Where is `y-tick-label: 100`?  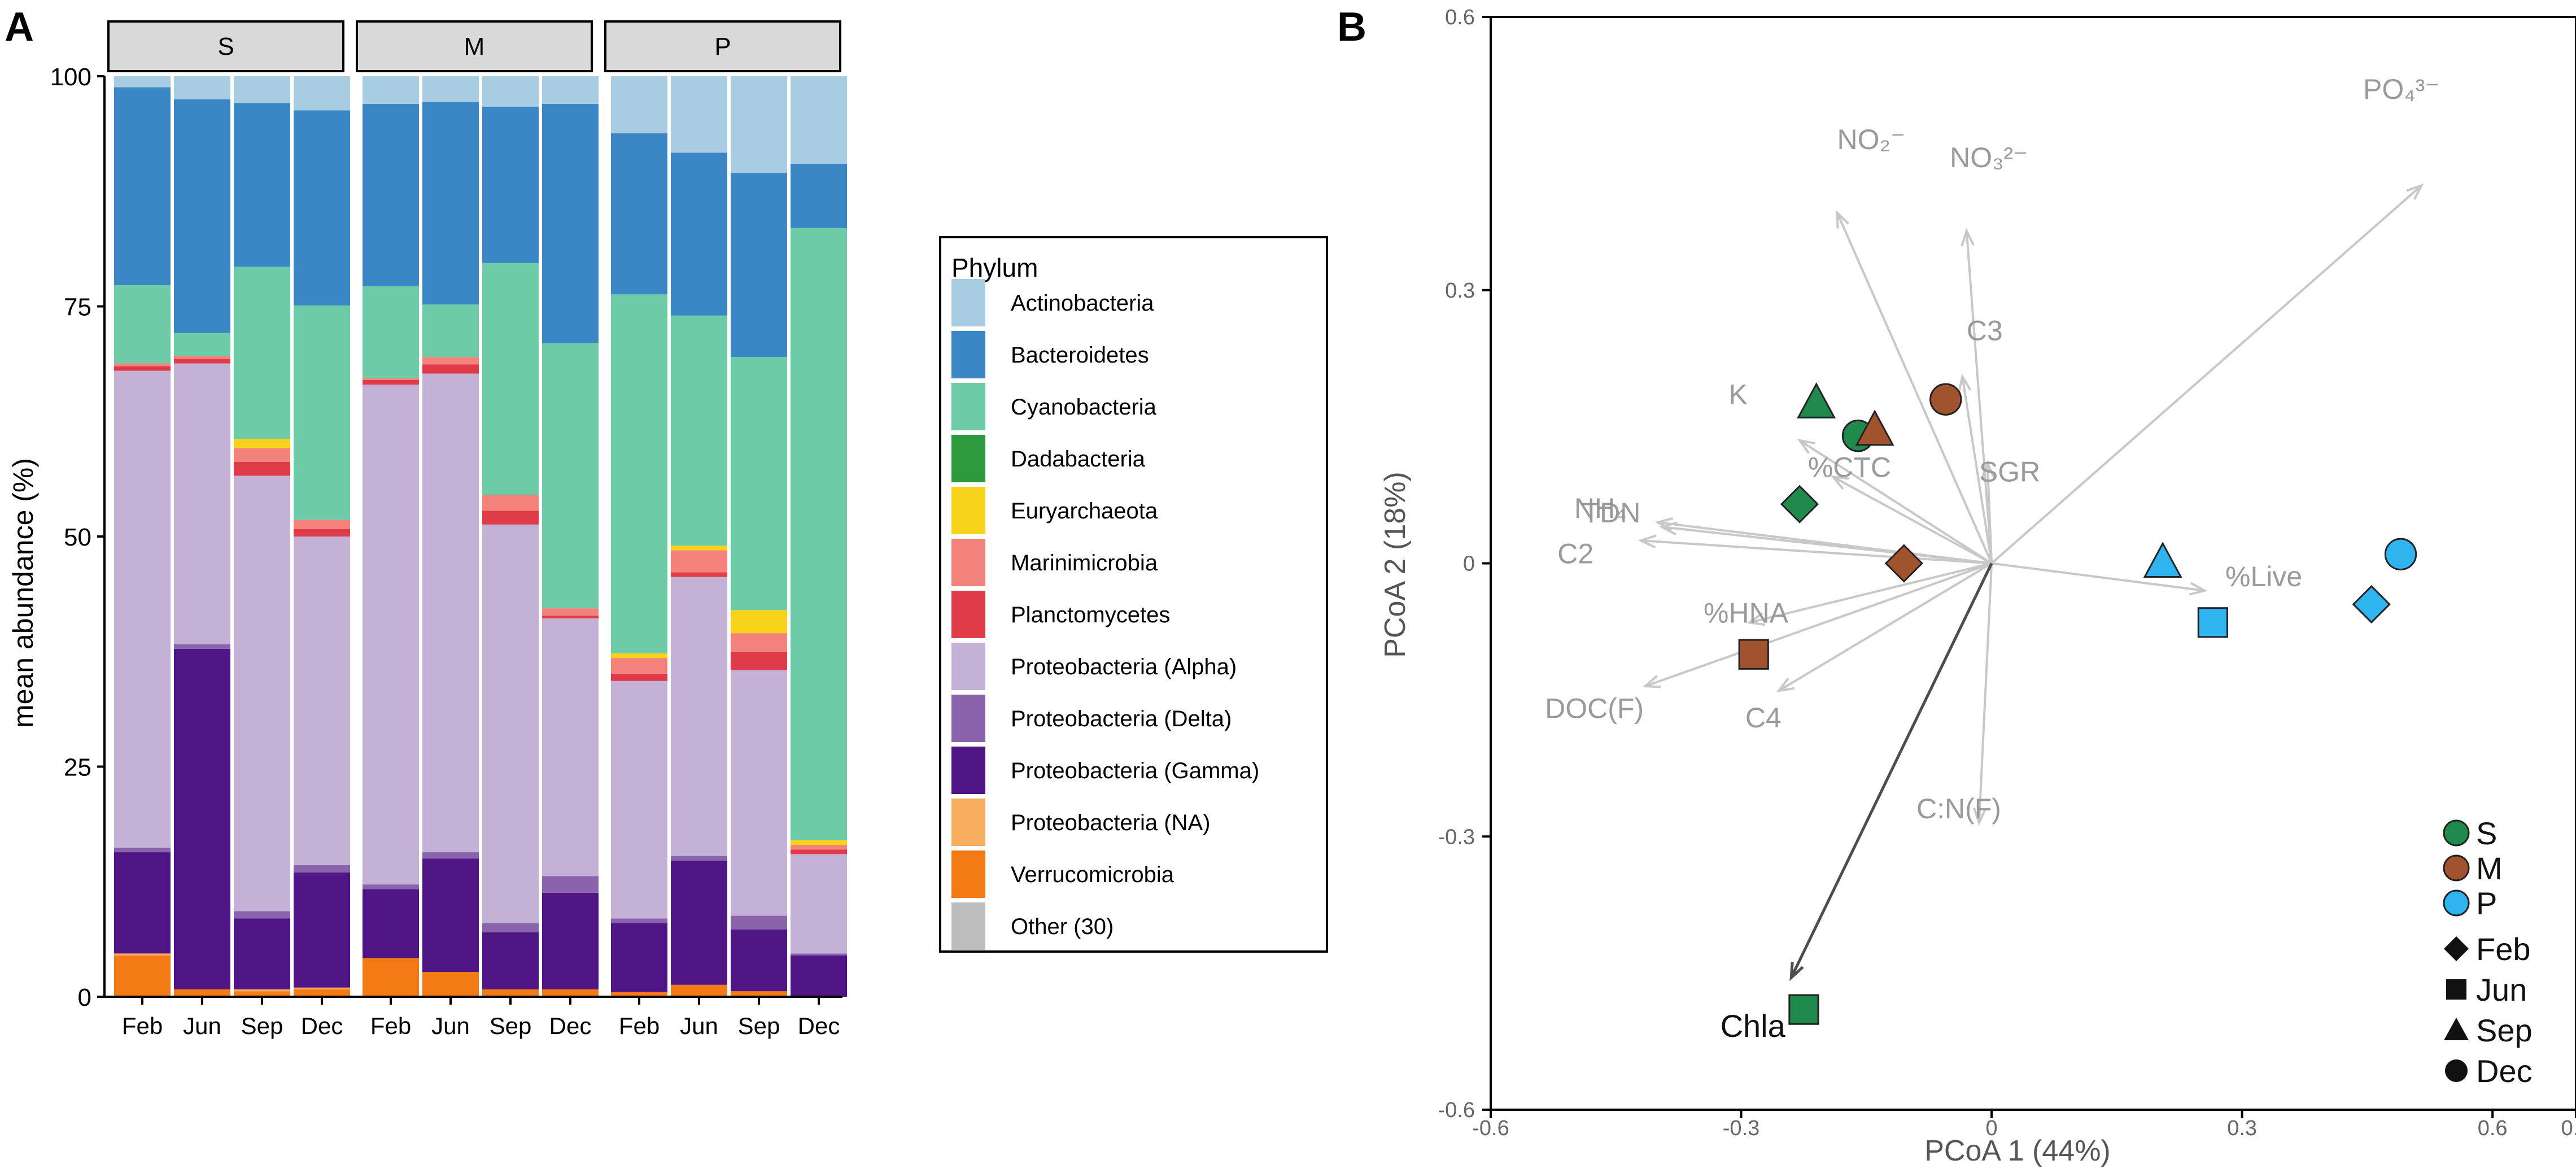 y-tick-label: 100 is located at coordinates (70, 77).